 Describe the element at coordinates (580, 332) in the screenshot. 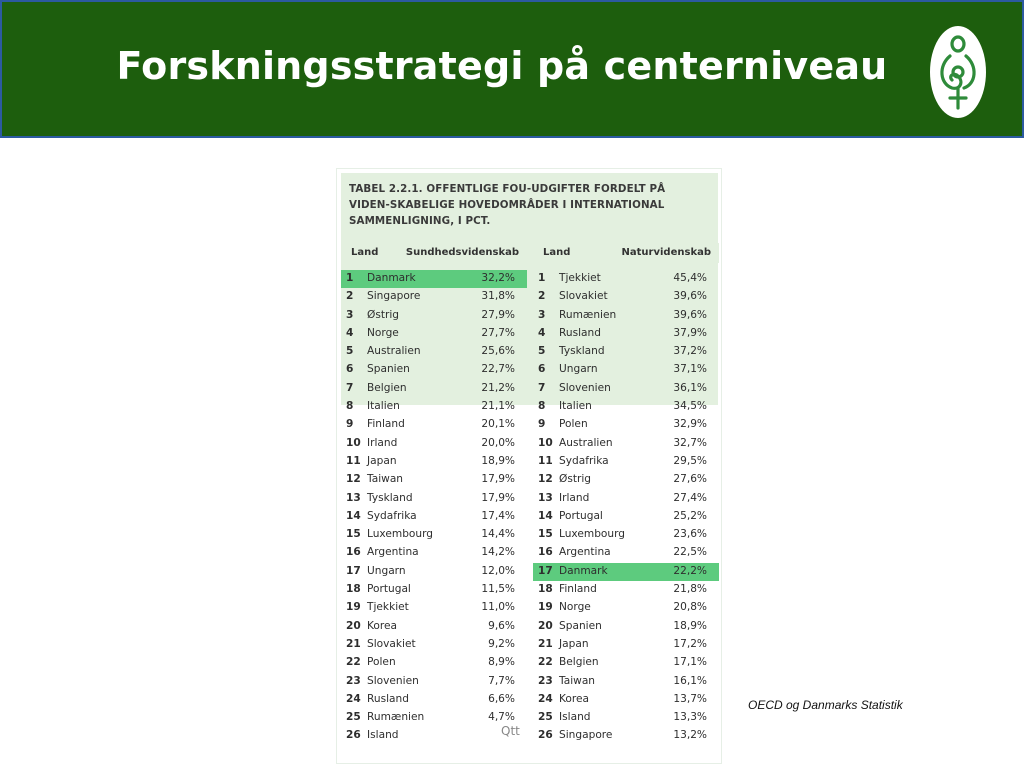

I see `country-cell: Rusland` at that location.